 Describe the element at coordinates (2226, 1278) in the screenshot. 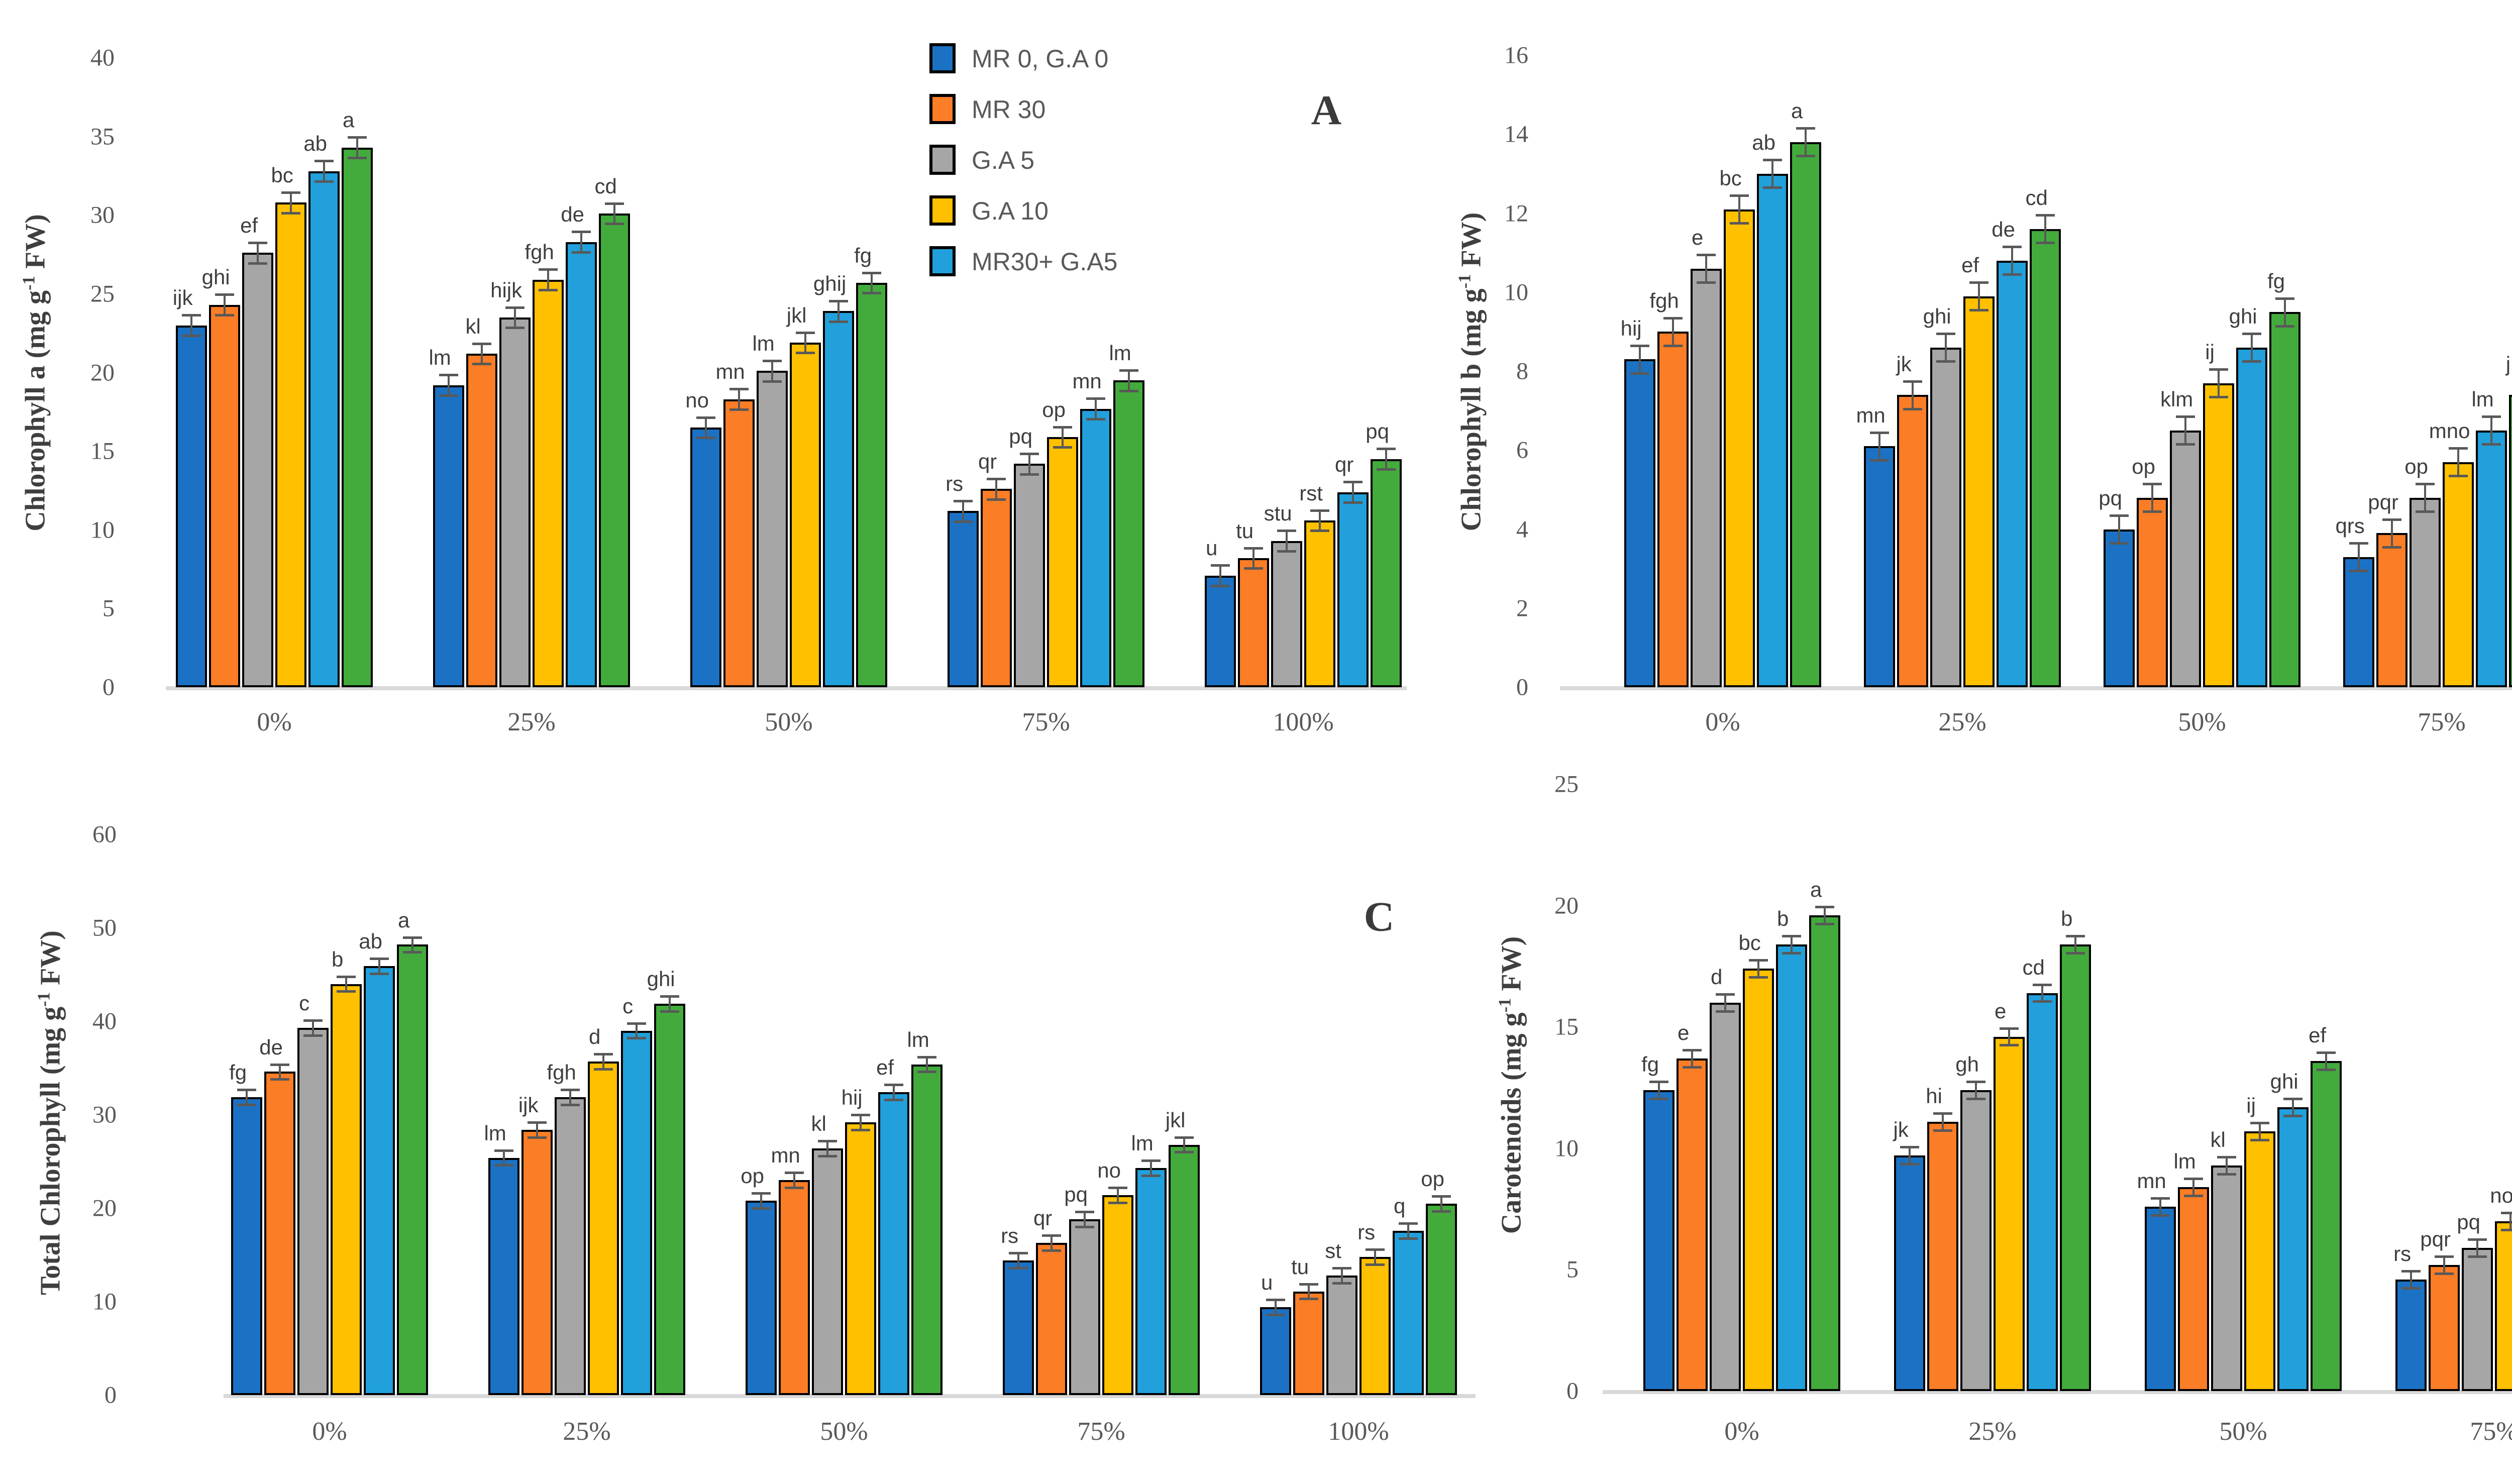

I see `bar-G.A 5-50%` at that location.